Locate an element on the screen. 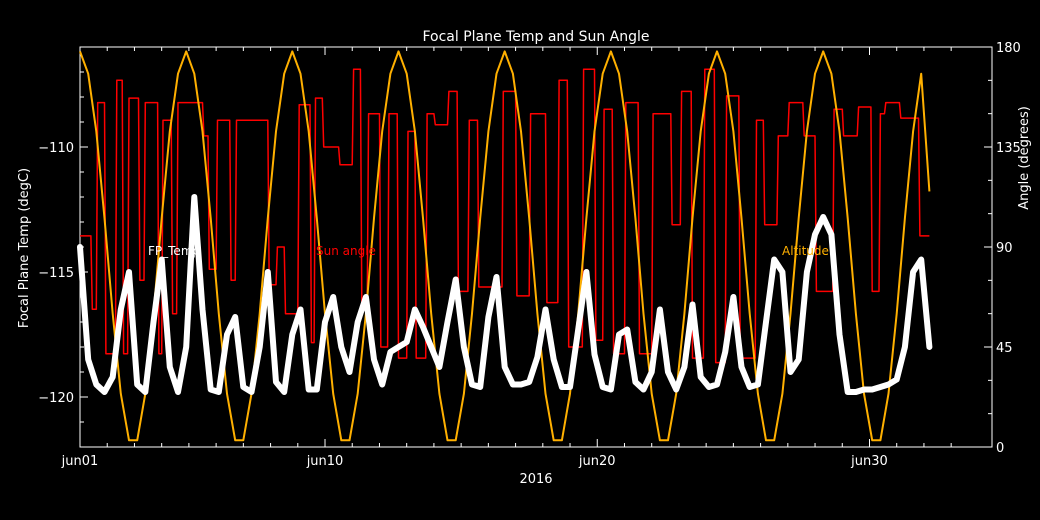 The image size is (1040, 520). x-tick-label: jun30 is located at coordinates (869, 461).